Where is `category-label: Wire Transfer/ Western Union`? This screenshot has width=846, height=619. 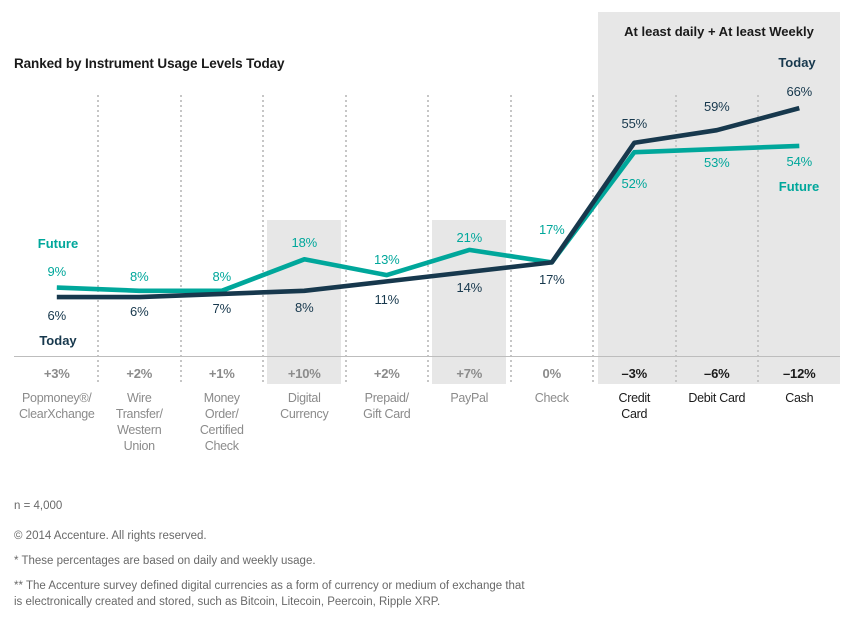 category-label: Wire Transfer/ Western Union is located at coordinates (139, 422).